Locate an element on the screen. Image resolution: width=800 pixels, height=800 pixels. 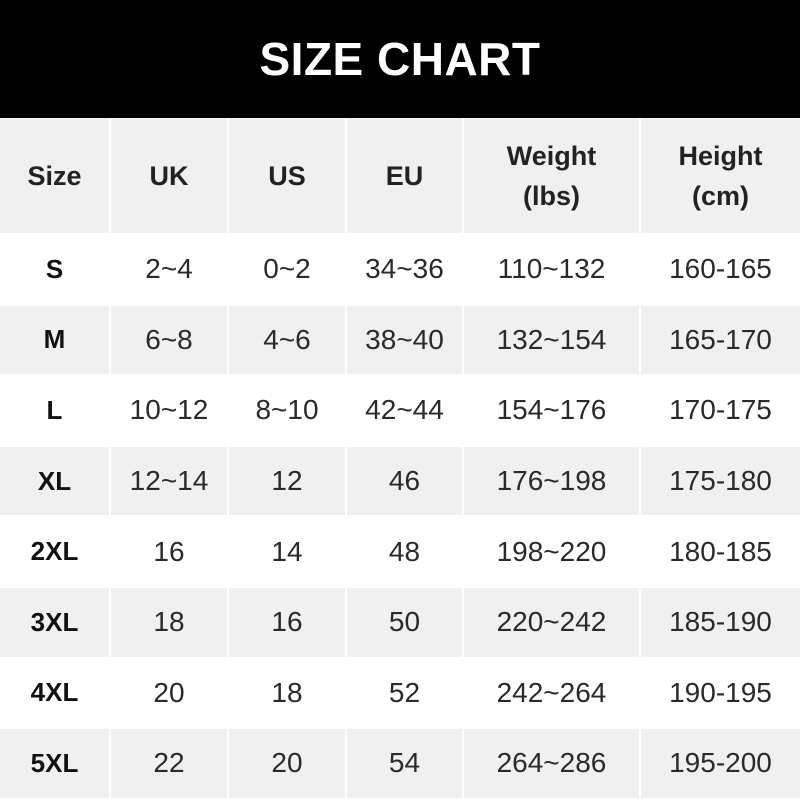
table-row: 4XL 20 18 52 242~264 190-195 is located at coordinates (400, 693).